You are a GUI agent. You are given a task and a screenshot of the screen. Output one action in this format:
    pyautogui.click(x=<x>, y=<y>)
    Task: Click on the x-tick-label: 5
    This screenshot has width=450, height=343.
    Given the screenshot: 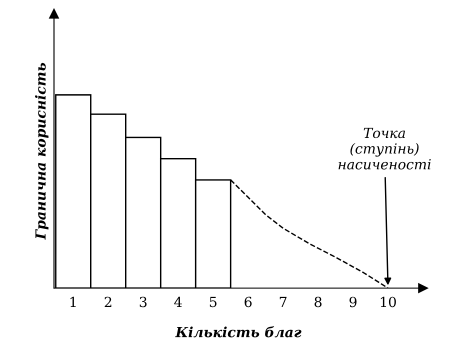 What is the action you would take?
    pyautogui.click(x=213, y=302)
    